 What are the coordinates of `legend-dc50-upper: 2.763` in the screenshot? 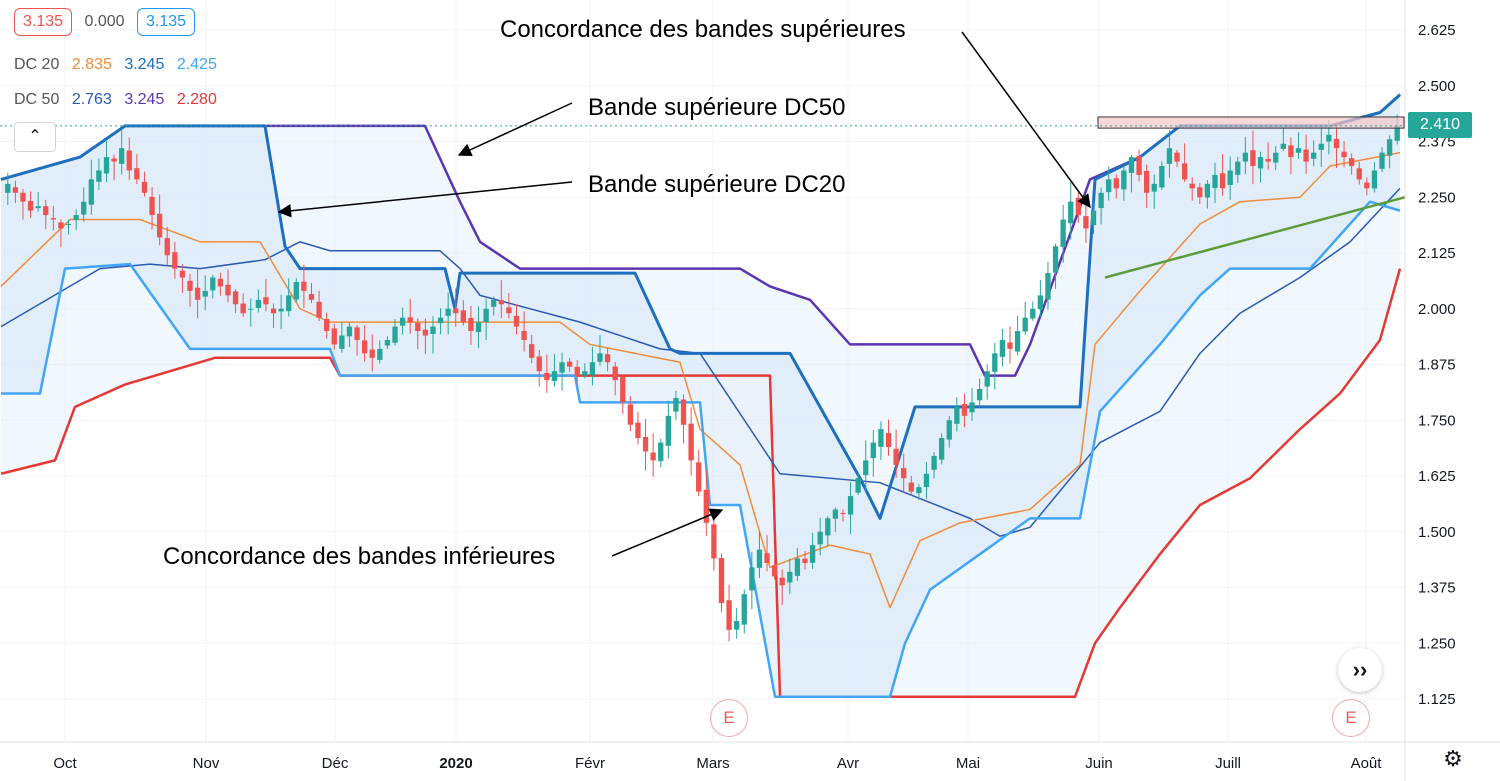 It's located at (91, 99).